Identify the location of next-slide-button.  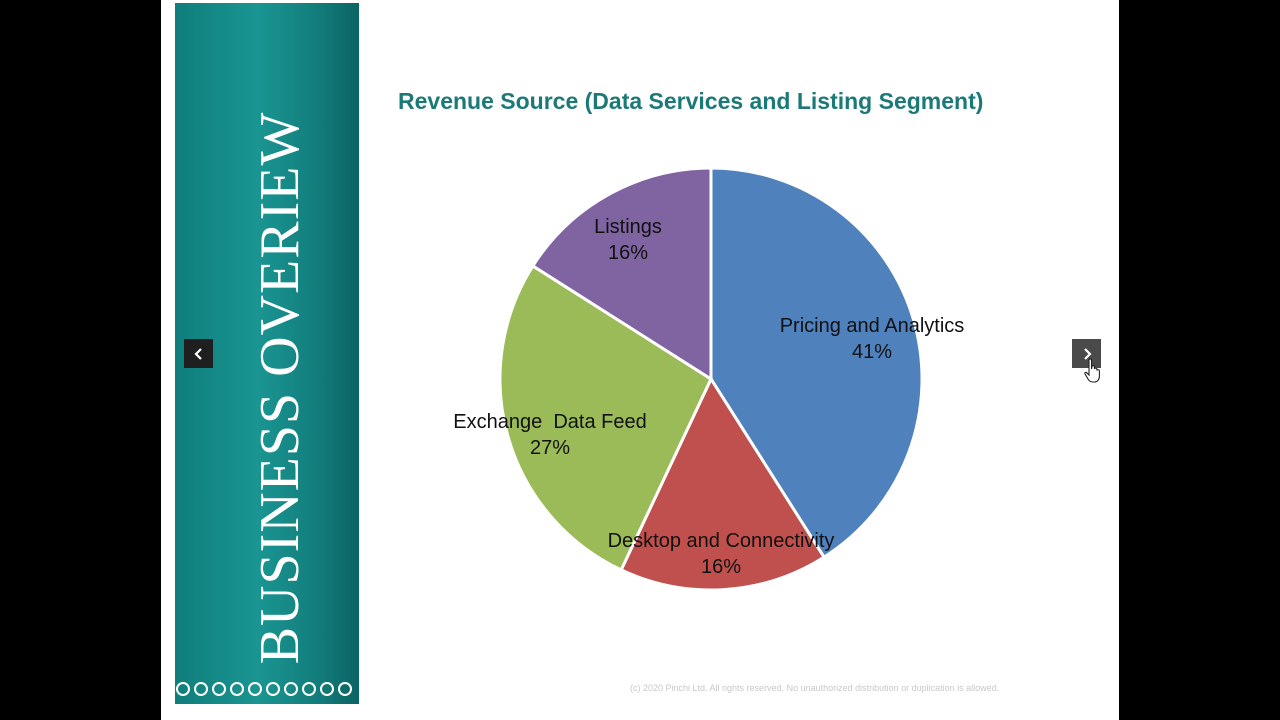
(1086, 353).